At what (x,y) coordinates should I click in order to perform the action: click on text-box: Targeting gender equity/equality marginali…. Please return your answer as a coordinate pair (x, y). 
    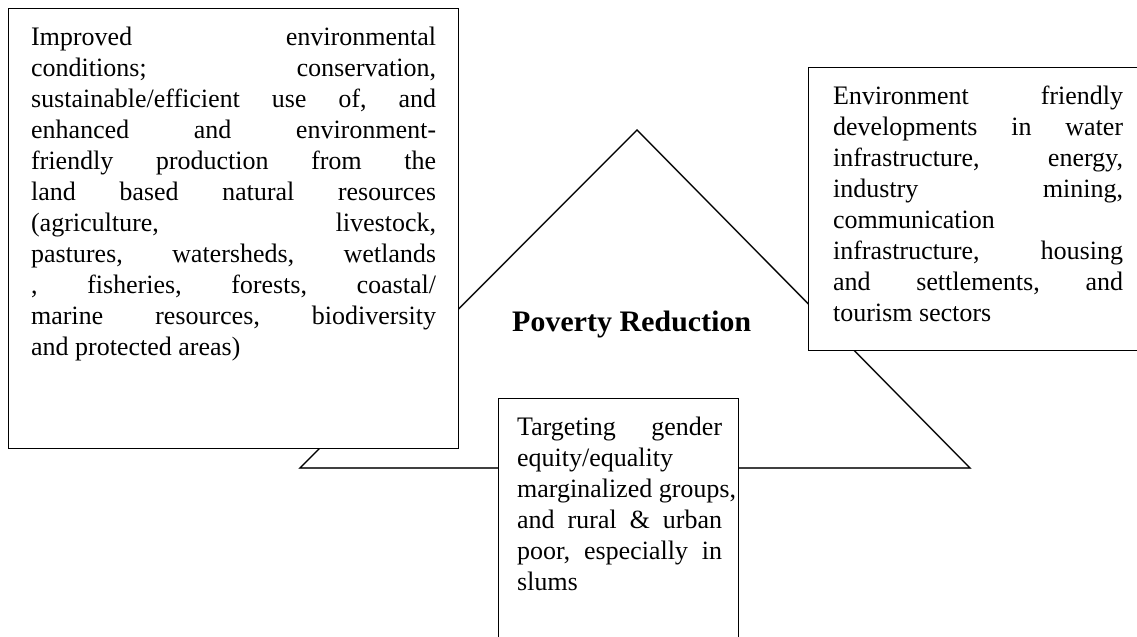
    Looking at the image, I should click on (618, 517).